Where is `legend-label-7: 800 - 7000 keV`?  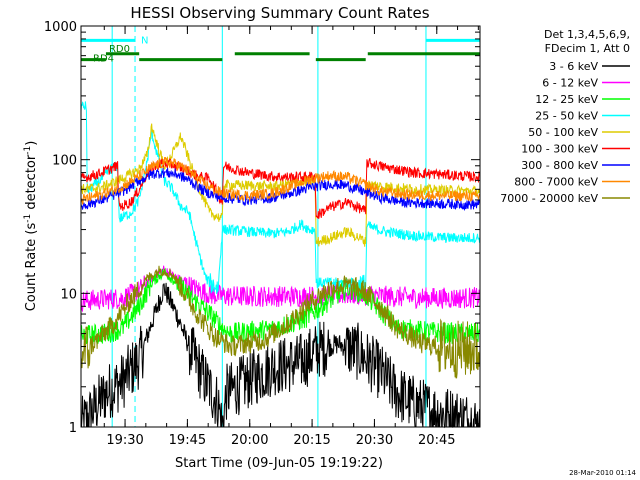
legend-label-7: 800 - 7000 keV is located at coordinates (556, 182).